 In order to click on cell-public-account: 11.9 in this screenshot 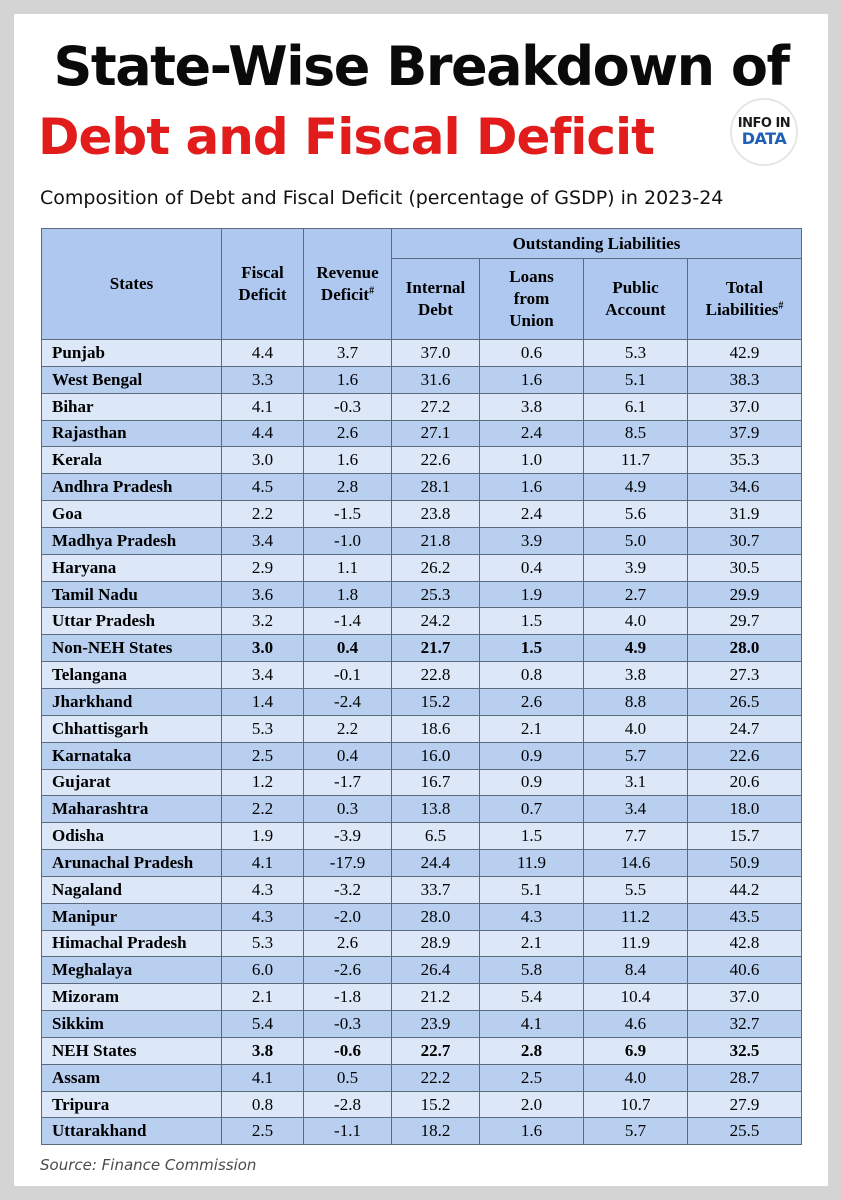, I will do `click(635, 943)`.